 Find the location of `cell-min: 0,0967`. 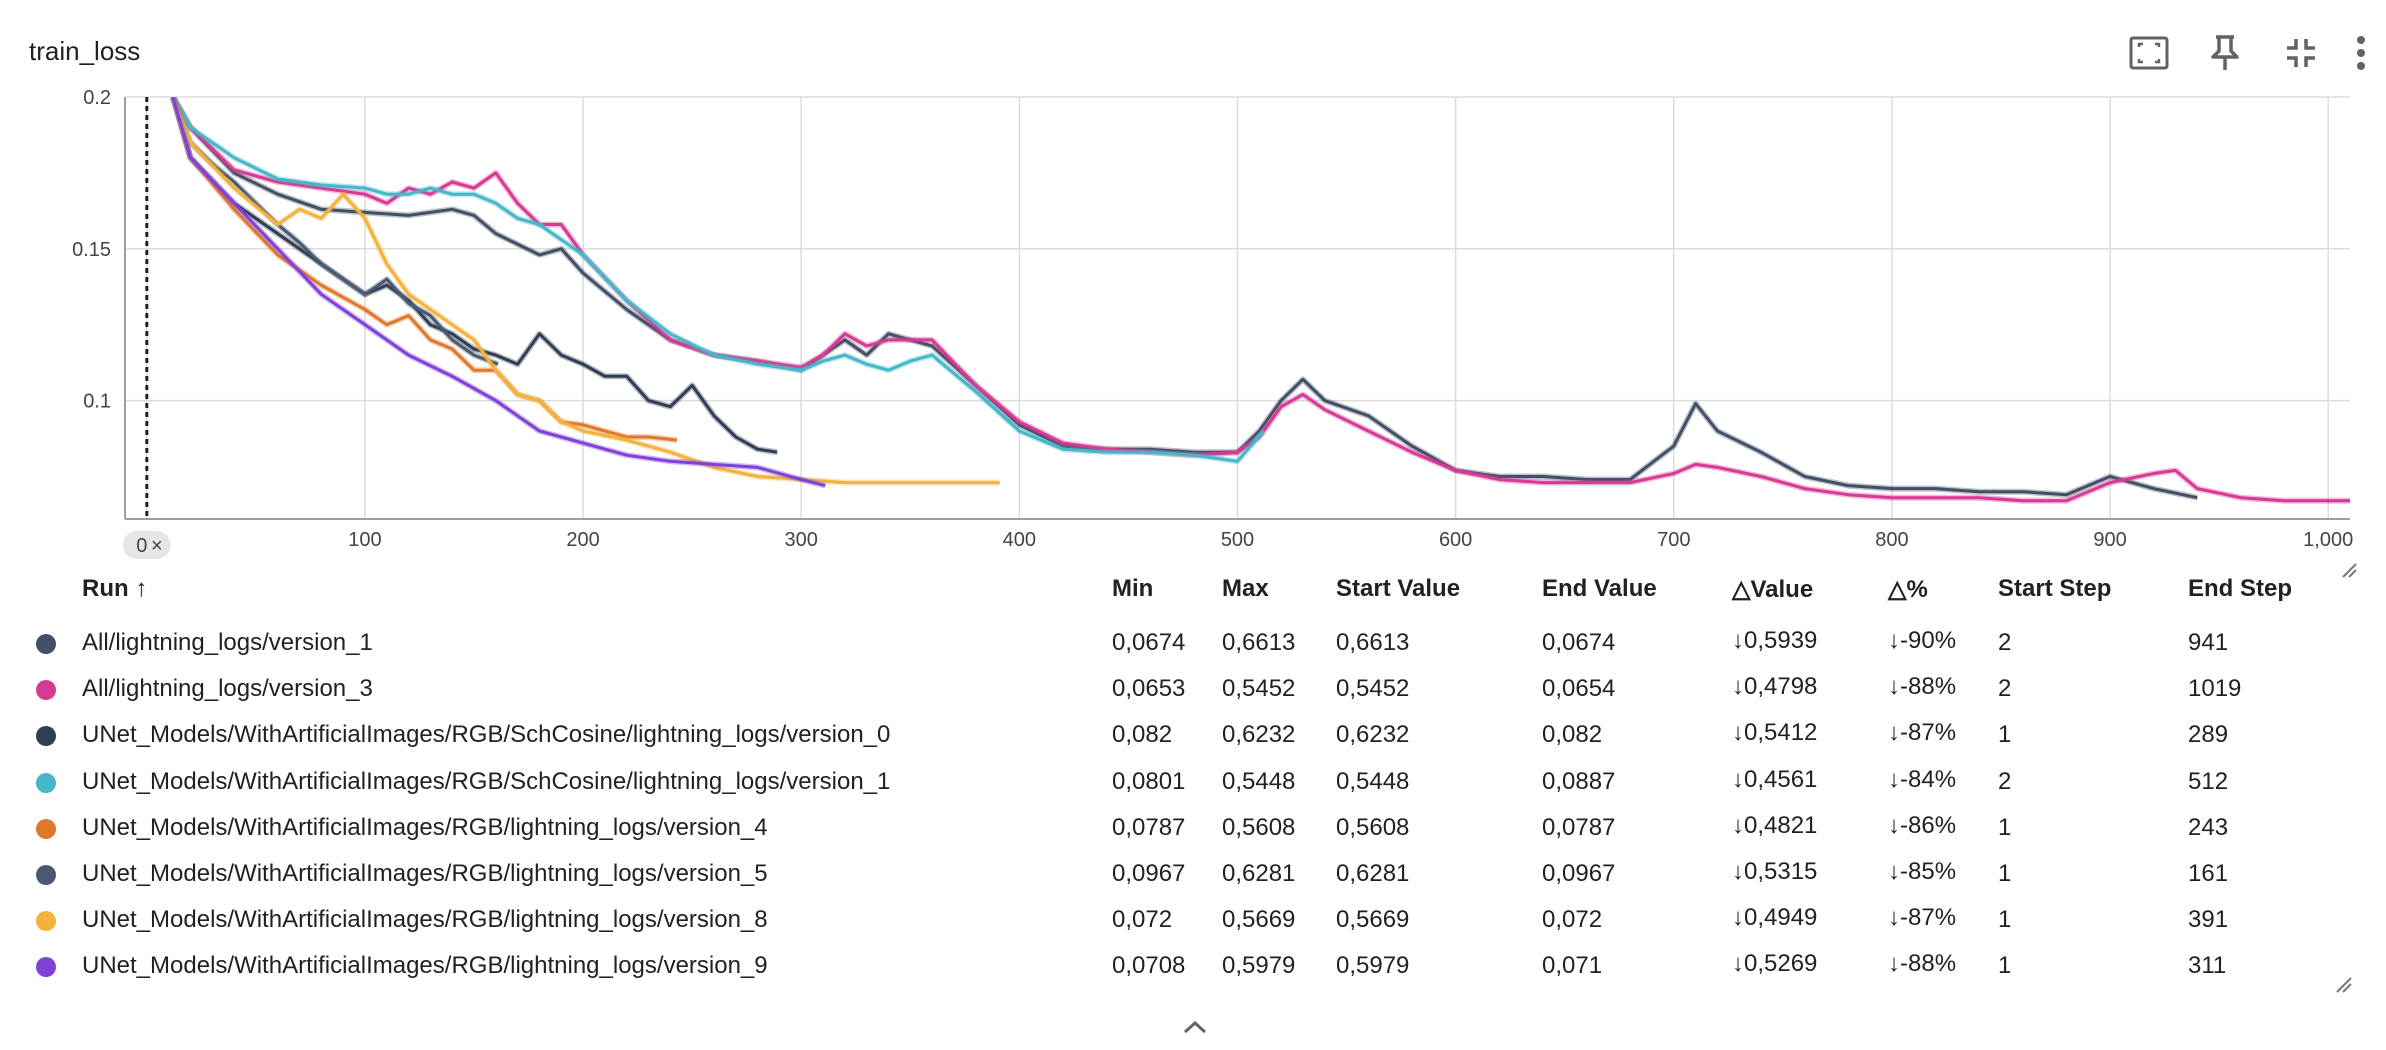

cell-min: 0,0967 is located at coordinates (1149, 873).